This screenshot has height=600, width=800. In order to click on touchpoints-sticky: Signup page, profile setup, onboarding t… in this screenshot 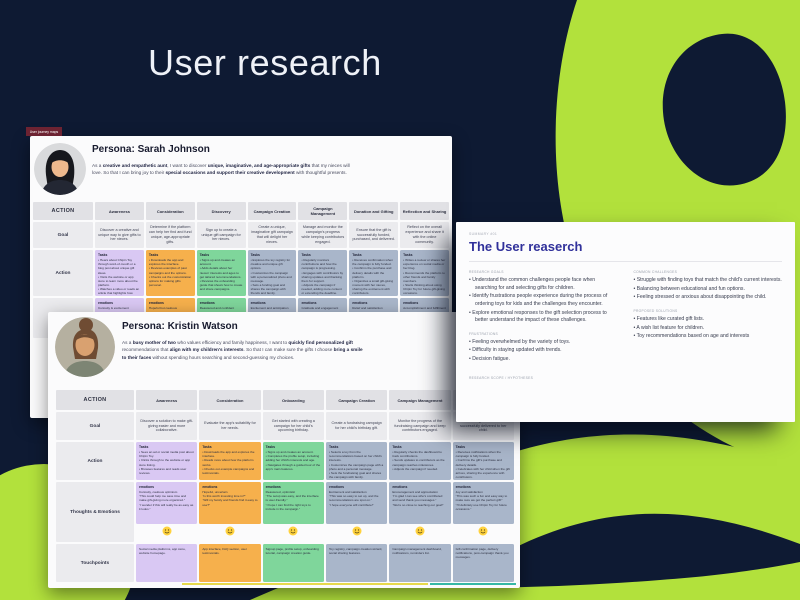, I will do `click(293, 563)`.